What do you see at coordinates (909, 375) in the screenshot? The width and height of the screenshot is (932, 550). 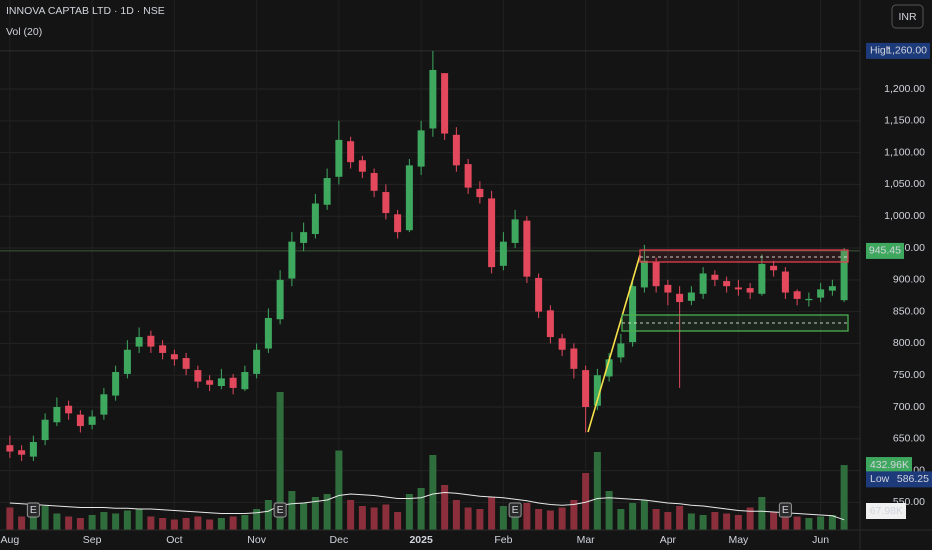 I see `y-tick-label: 750.00` at bounding box center [909, 375].